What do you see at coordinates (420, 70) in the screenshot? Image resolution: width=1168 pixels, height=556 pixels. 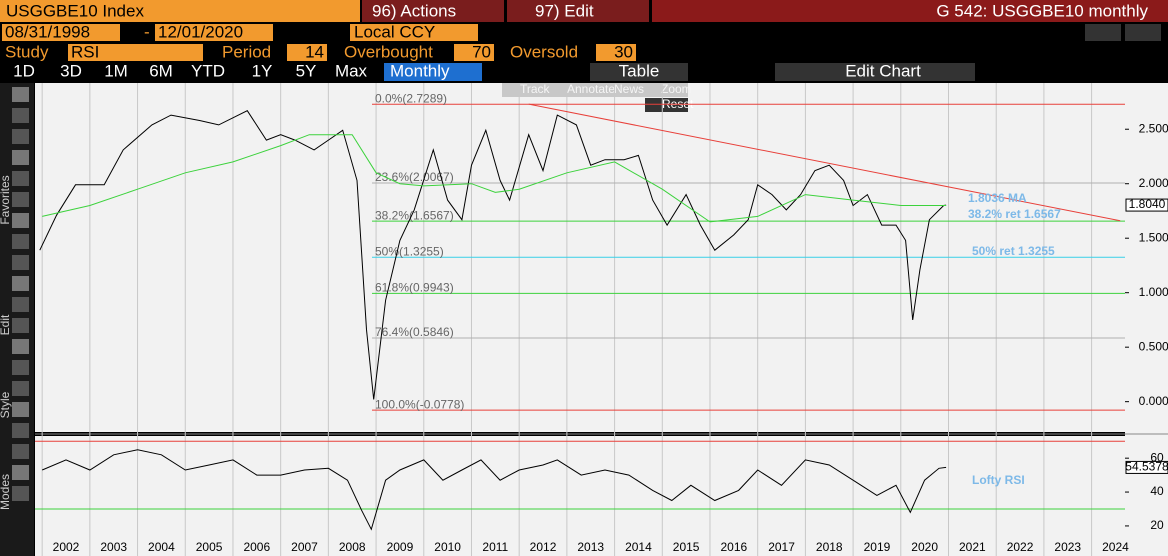 I see `frequency: Monthly` at bounding box center [420, 70].